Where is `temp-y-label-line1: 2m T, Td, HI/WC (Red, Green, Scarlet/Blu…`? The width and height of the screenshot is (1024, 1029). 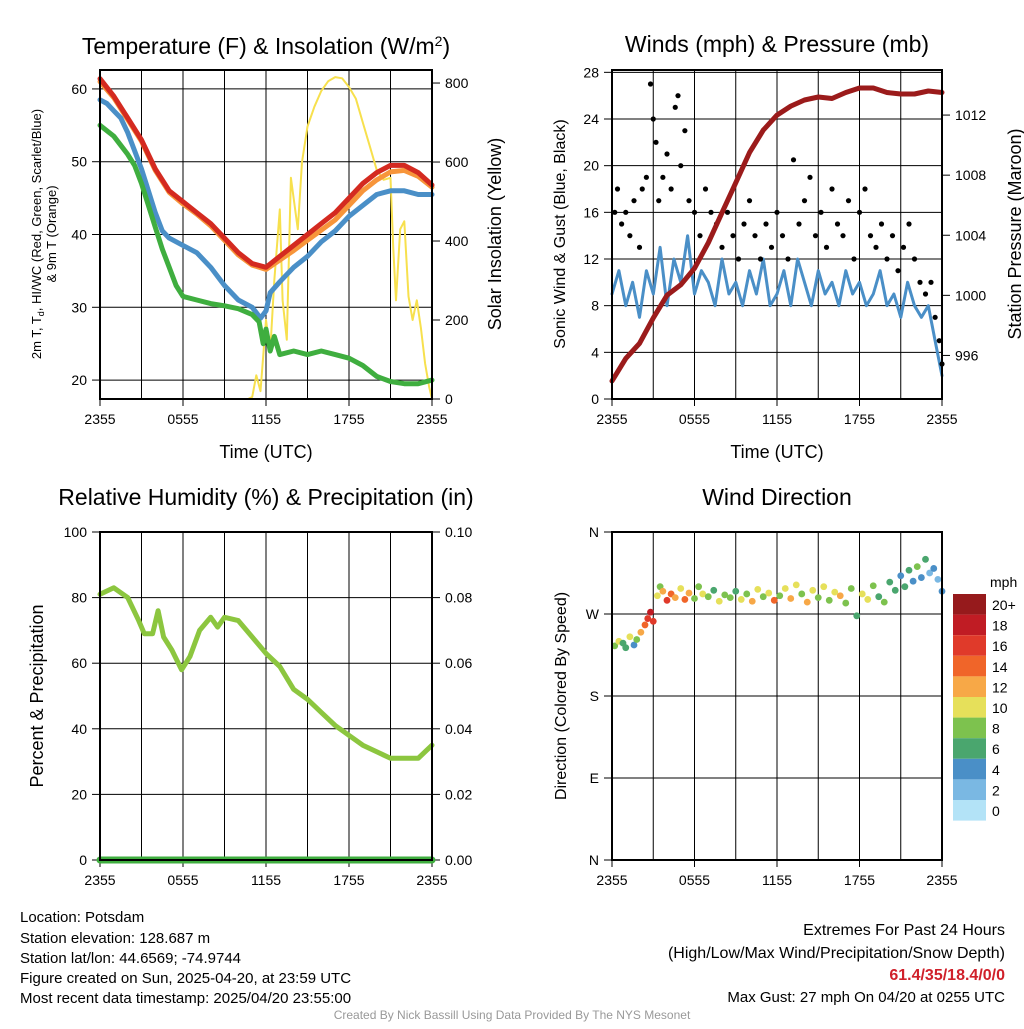
temp-y-label-line1: 2m T, Td, HI/WC (Red, Green, Scarlet/Blu… is located at coordinates (37, 234).